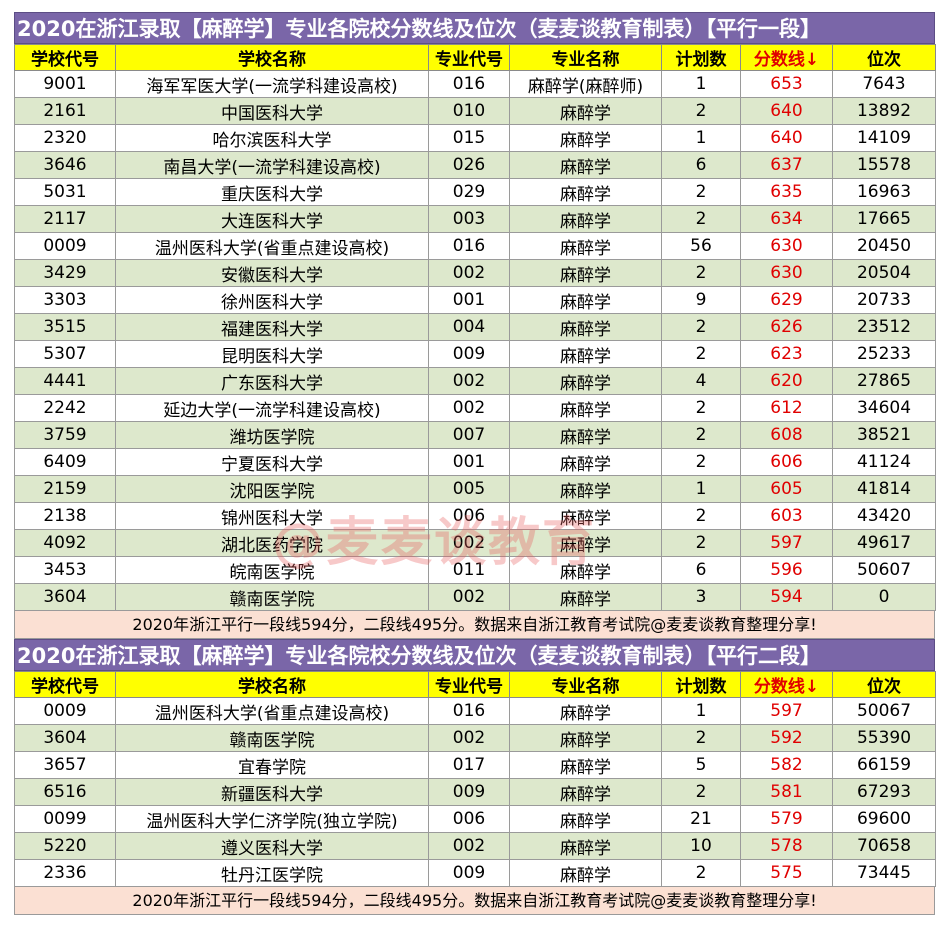 Image resolution: width=947 pixels, height=938 pixels. Describe the element at coordinates (884, 462) in the screenshot. I see `rank-cell: 41124` at that location.